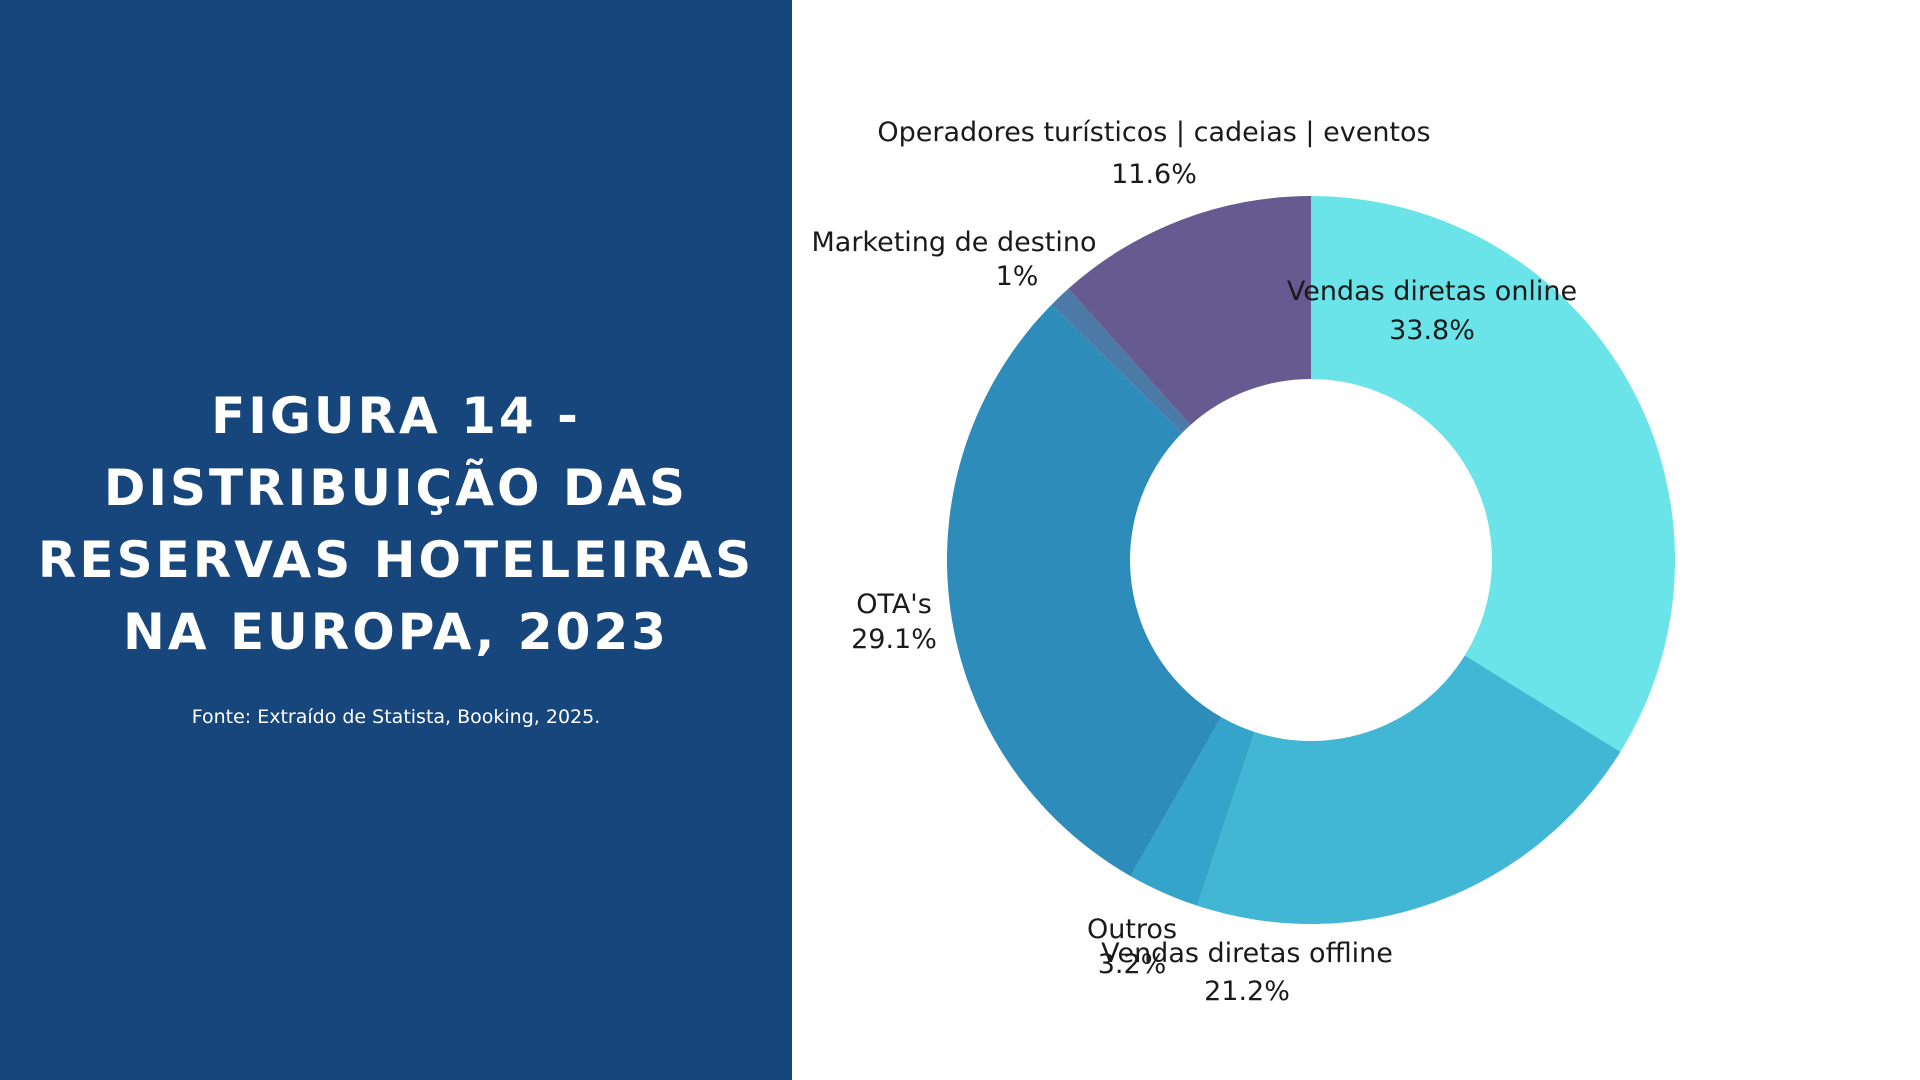 The height and width of the screenshot is (1080, 1920). I want to click on slice-label-vendas-offline: Vendas diretas offline, so click(1247, 953).